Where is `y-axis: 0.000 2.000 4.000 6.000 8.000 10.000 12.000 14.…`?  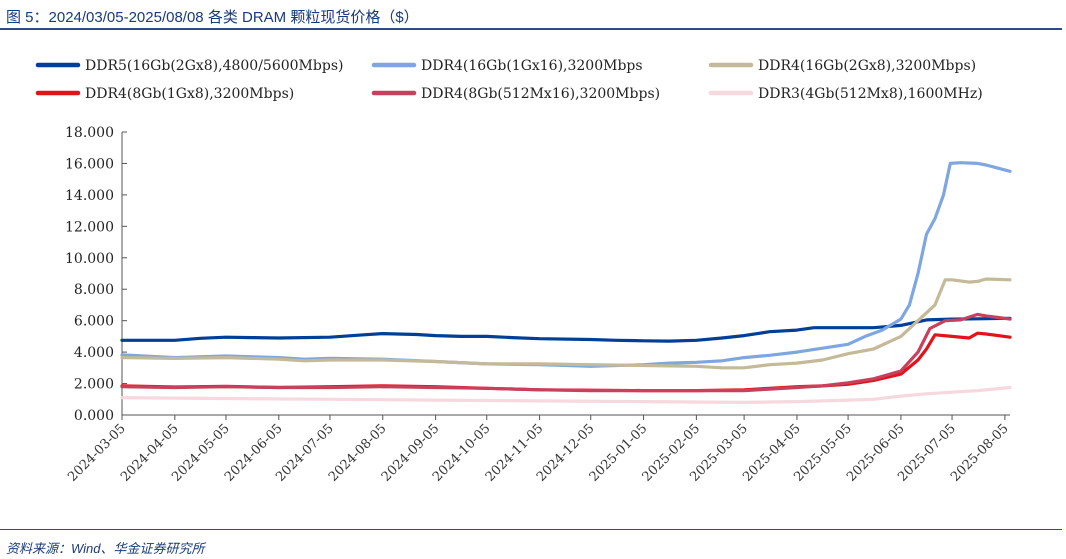 y-axis: 0.000 2.000 4.000 6.000 8.000 10.000 12.000 14.… is located at coordinates (96, 274).